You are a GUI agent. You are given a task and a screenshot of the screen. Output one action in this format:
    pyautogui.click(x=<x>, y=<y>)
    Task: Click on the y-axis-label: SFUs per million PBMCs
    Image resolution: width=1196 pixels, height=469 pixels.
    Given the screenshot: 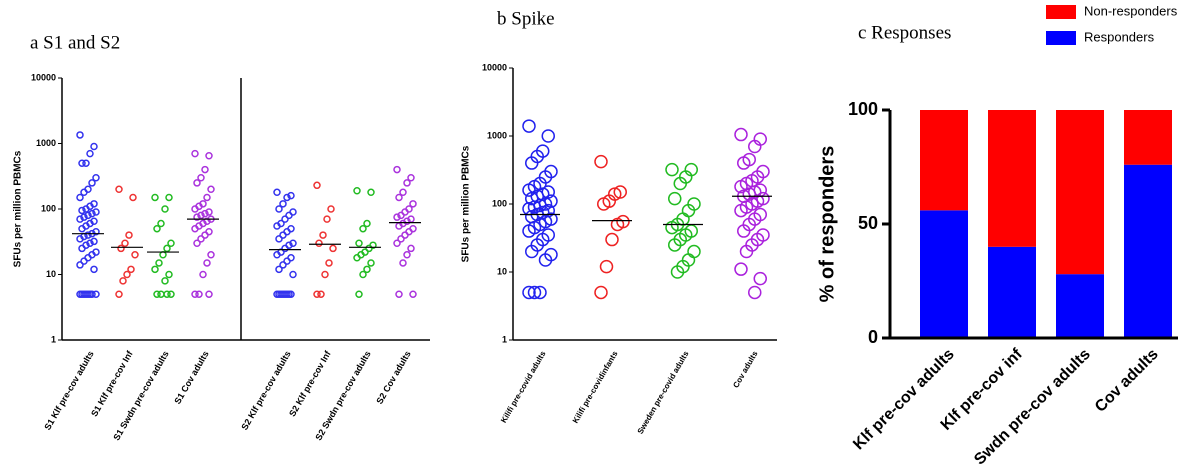 What is the action you would take?
    pyautogui.click(x=18, y=208)
    